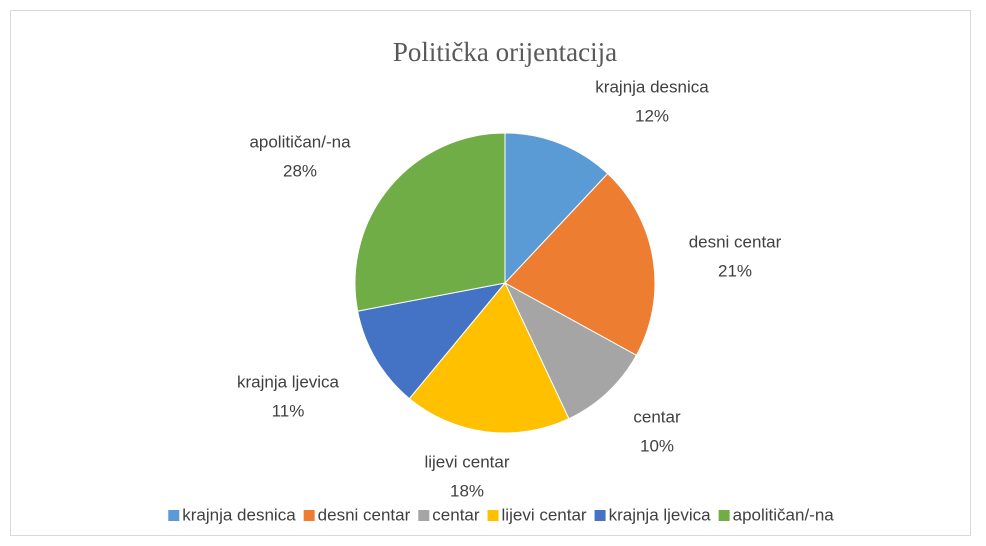 The width and height of the screenshot is (986, 546). What do you see at coordinates (652, 86) in the screenshot?
I see `slice-label: krajnja desnica` at bounding box center [652, 86].